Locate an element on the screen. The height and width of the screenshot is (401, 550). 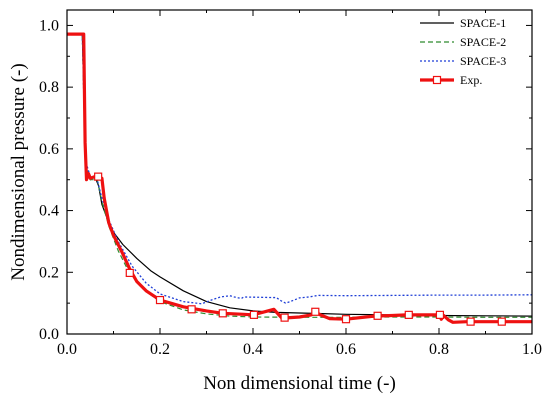
y-tick-label: 1.0 is located at coordinates (49, 25).